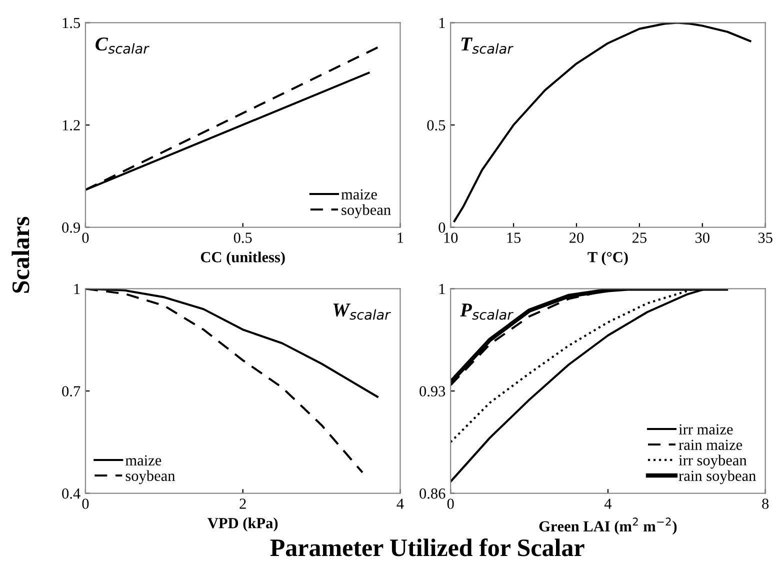 The height and width of the screenshot is (567, 777). Describe the element at coordinates (242, 259) in the screenshot. I see `x-axis-title: CC (unitless)` at that location.